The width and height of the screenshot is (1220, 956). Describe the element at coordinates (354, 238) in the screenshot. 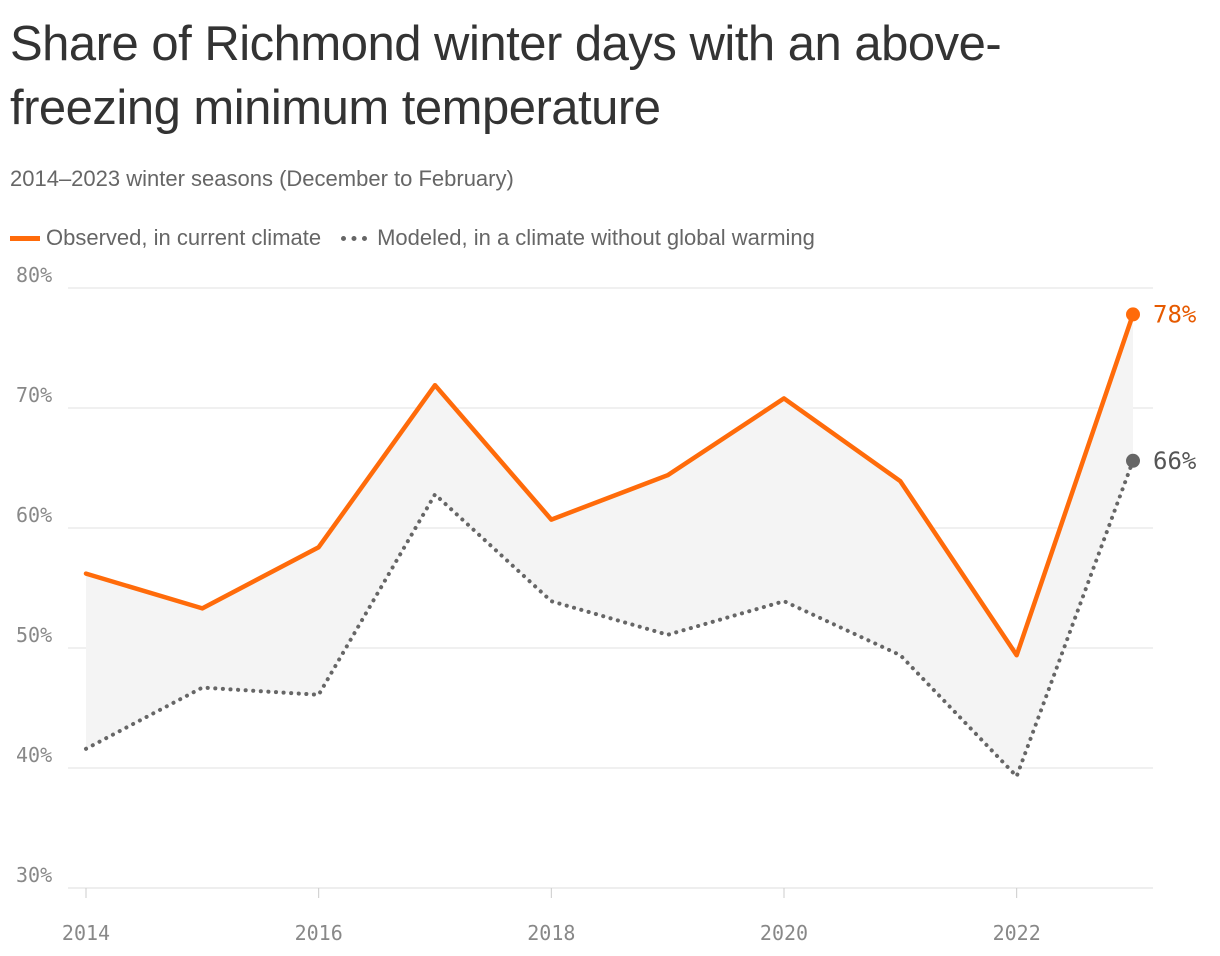

I see `legend-swatch-modeled` at that location.